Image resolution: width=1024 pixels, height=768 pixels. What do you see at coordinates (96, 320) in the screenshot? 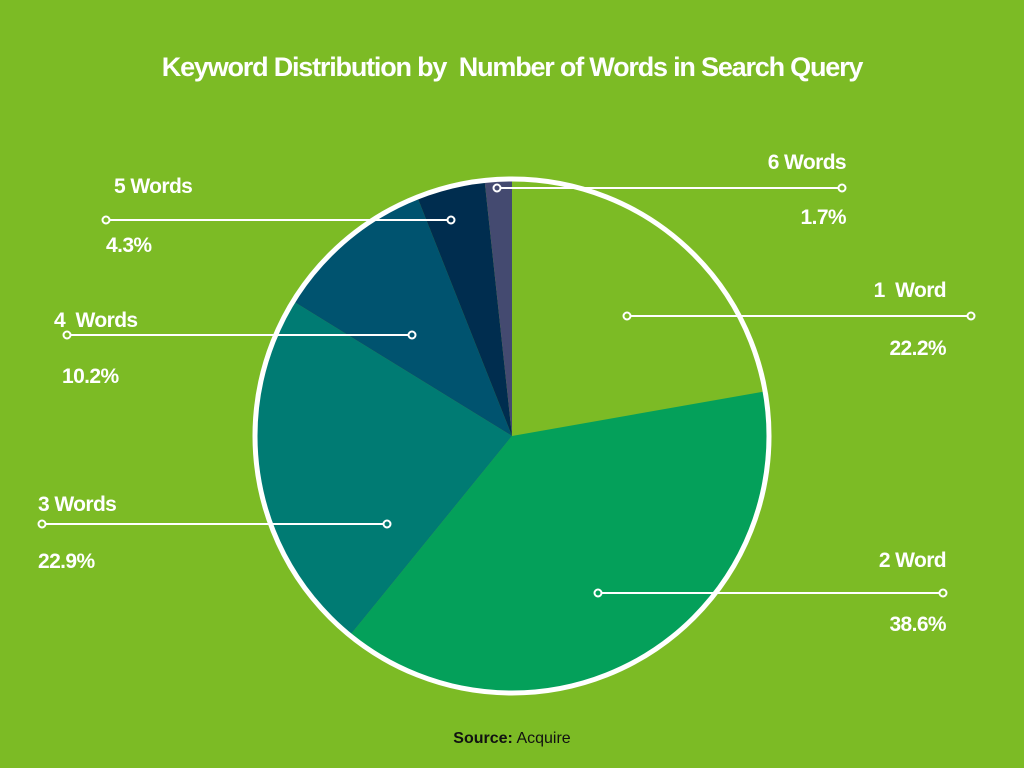
I see `label-4-words: 4 Words` at bounding box center [96, 320].